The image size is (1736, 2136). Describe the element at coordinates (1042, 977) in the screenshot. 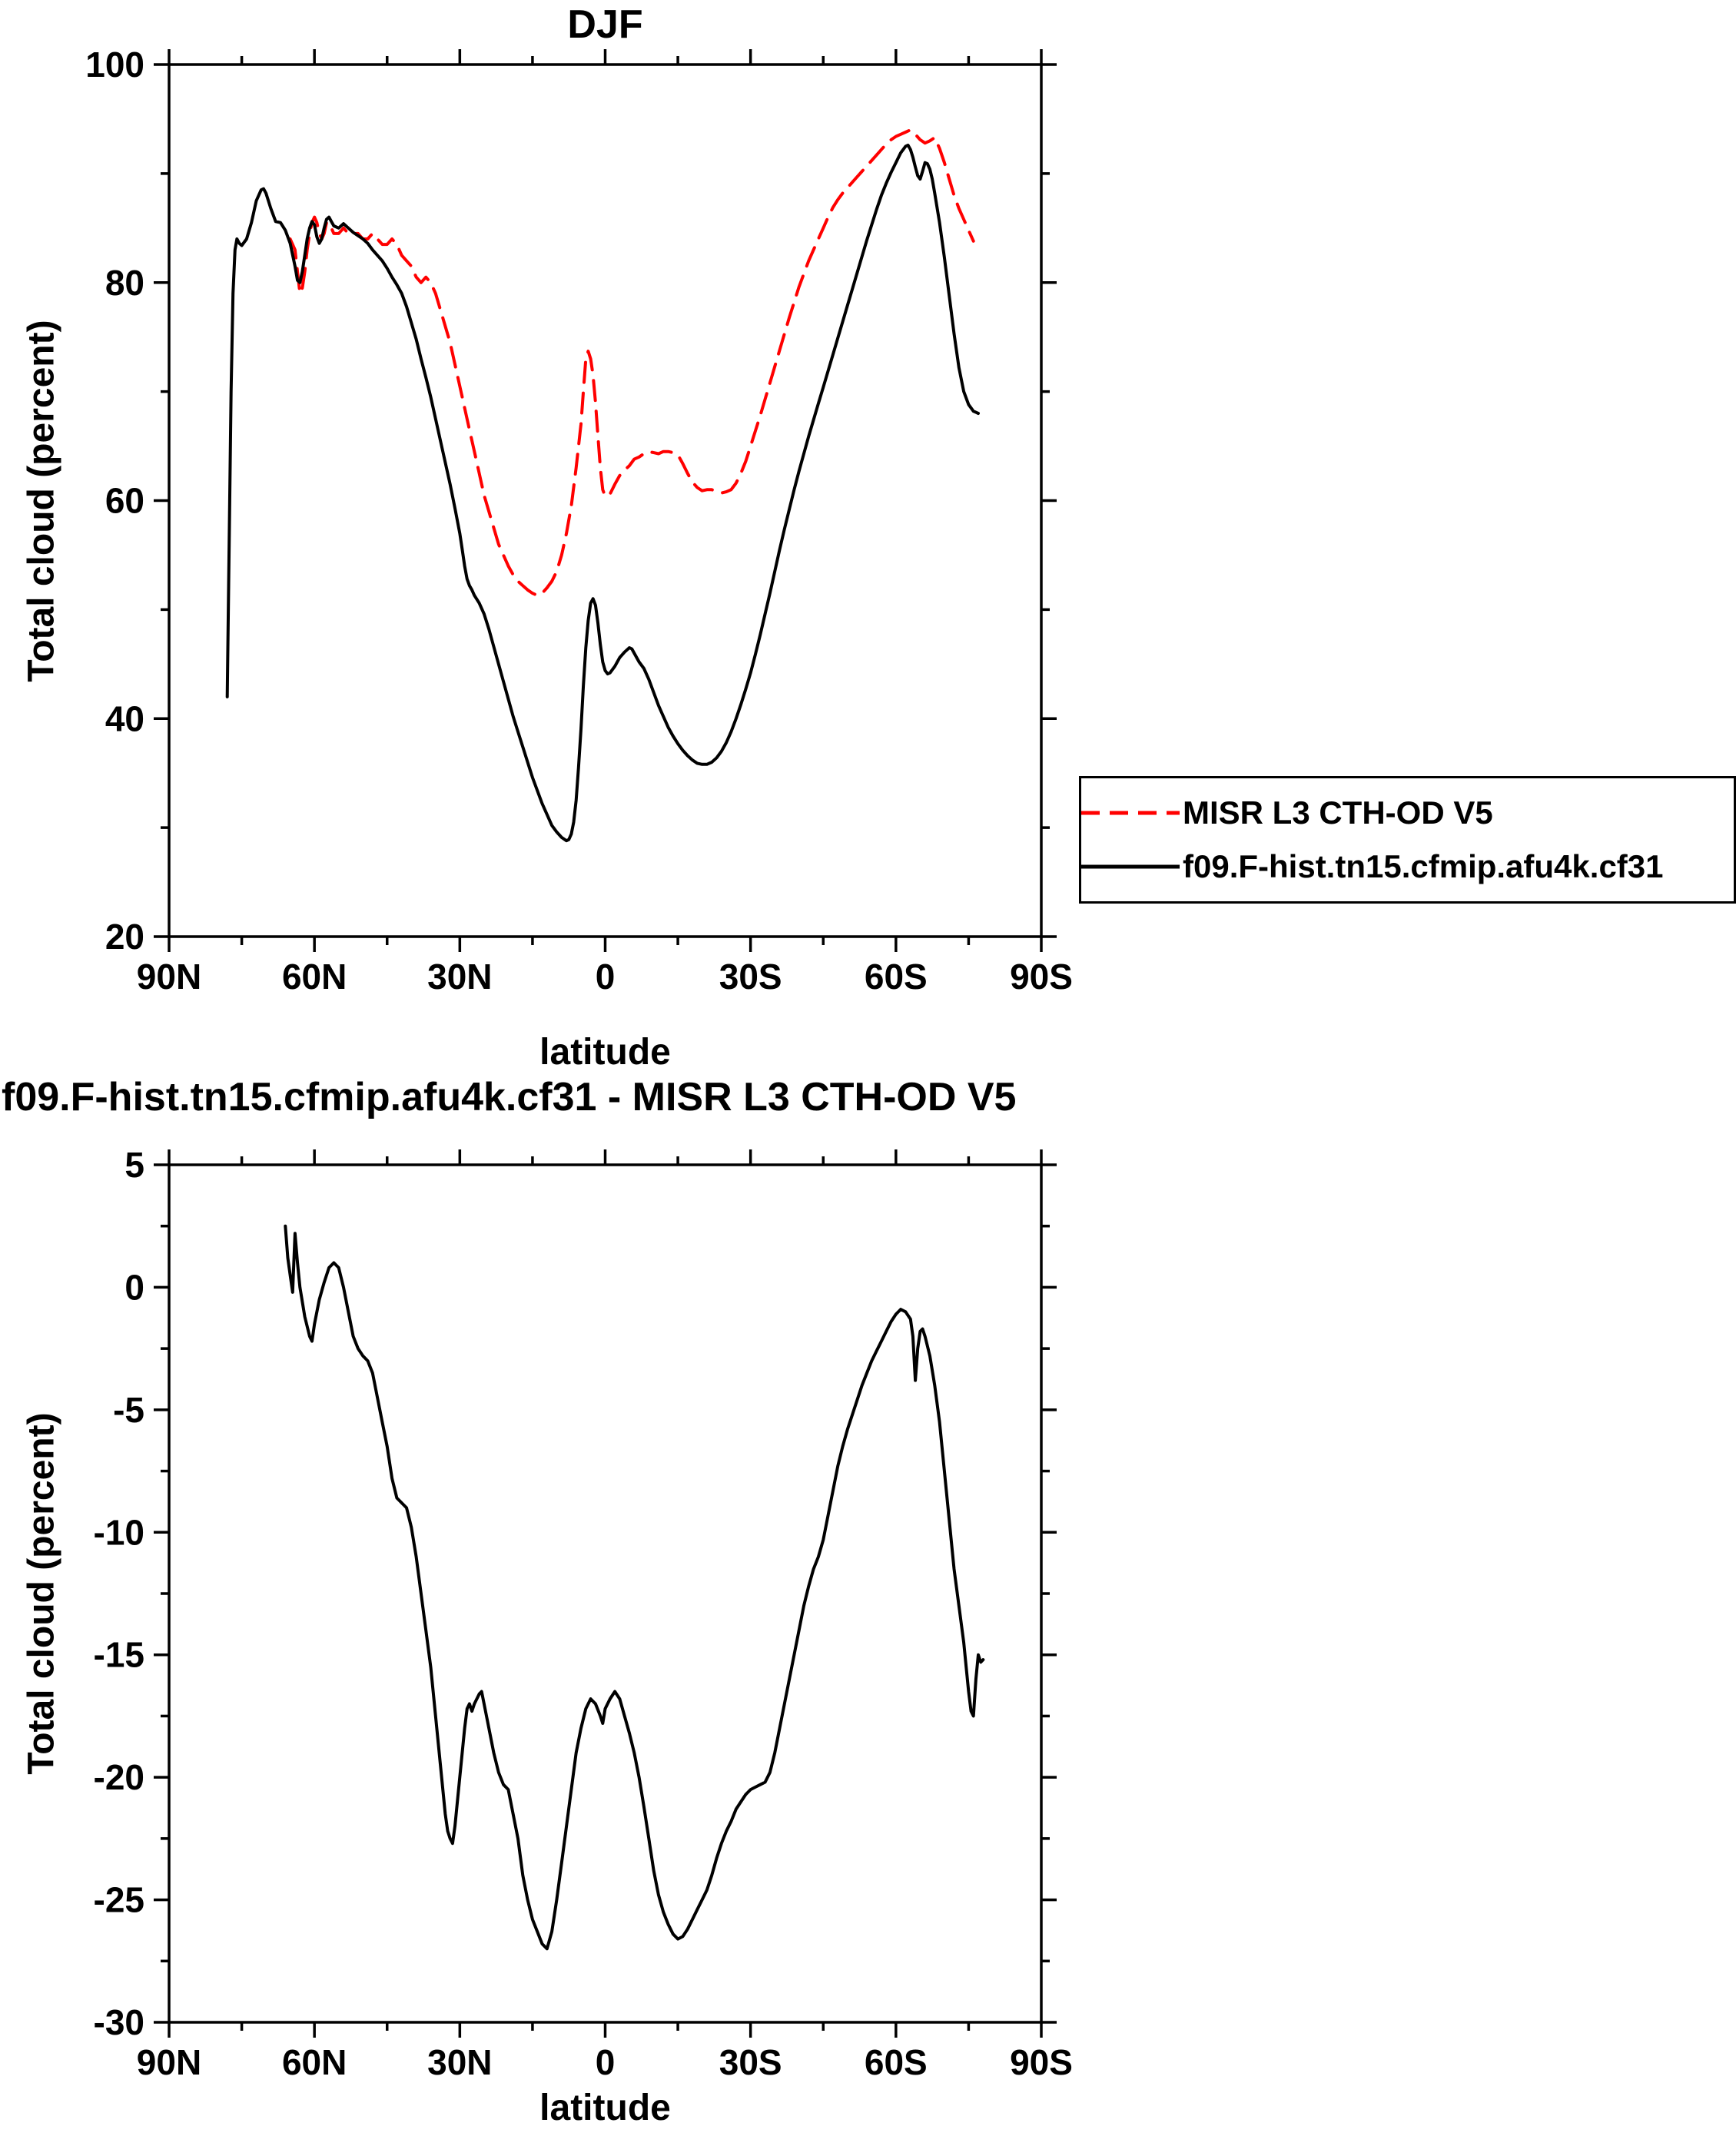

I see `djf-x-tick-label: 90S` at that location.